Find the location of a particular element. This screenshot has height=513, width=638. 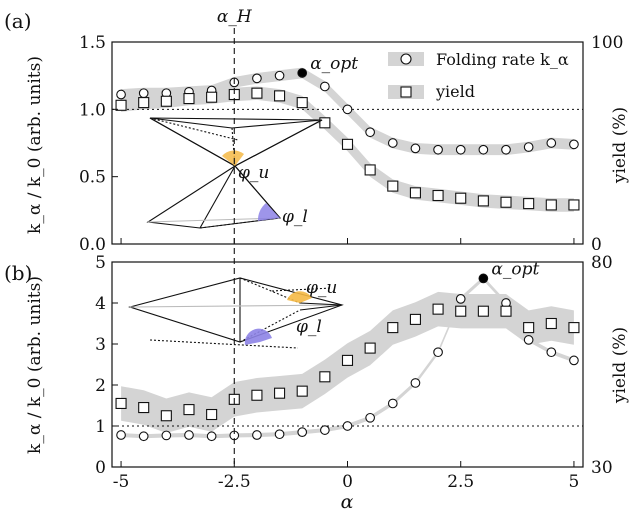

panel-a-alpha-opt-label: α_opt is located at coordinates (334, 64).